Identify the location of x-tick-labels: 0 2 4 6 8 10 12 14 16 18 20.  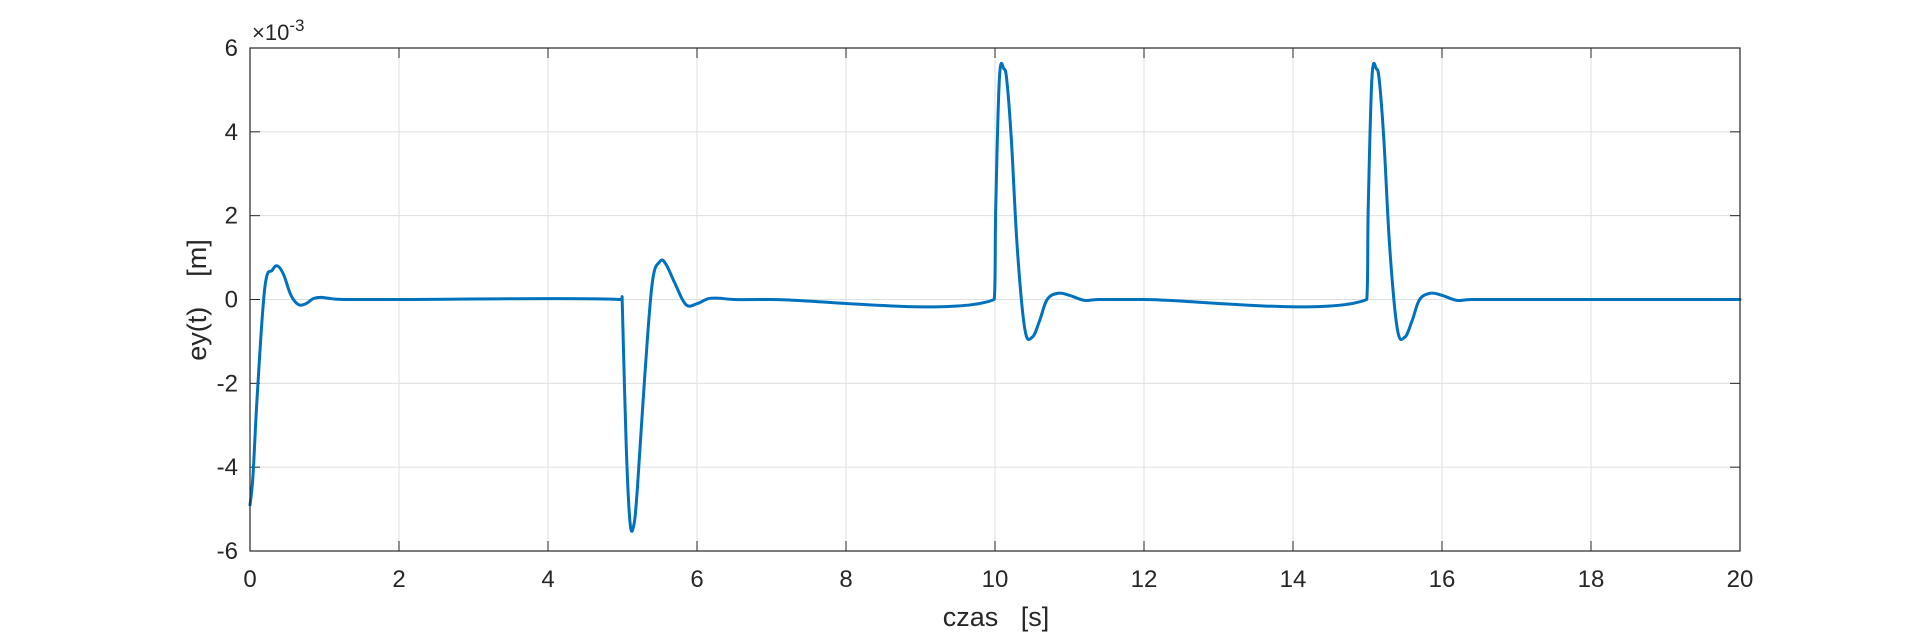
(998, 579).